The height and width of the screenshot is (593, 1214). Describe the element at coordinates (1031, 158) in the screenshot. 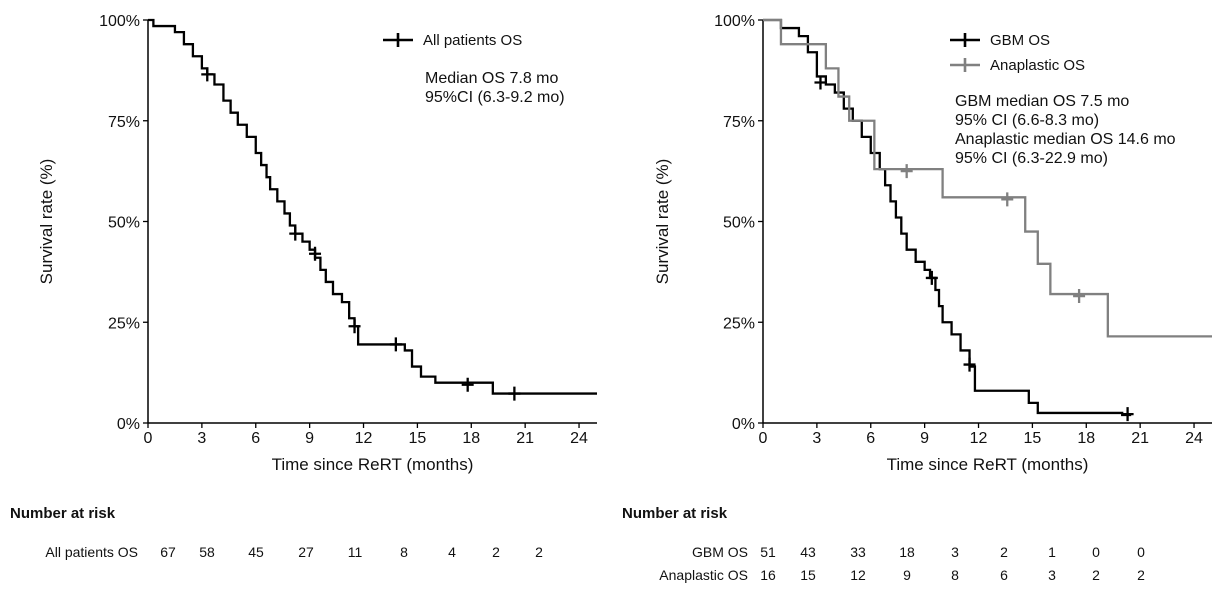

I see `annotation-line: 95% CI (6.3-22.9 mo)` at that location.